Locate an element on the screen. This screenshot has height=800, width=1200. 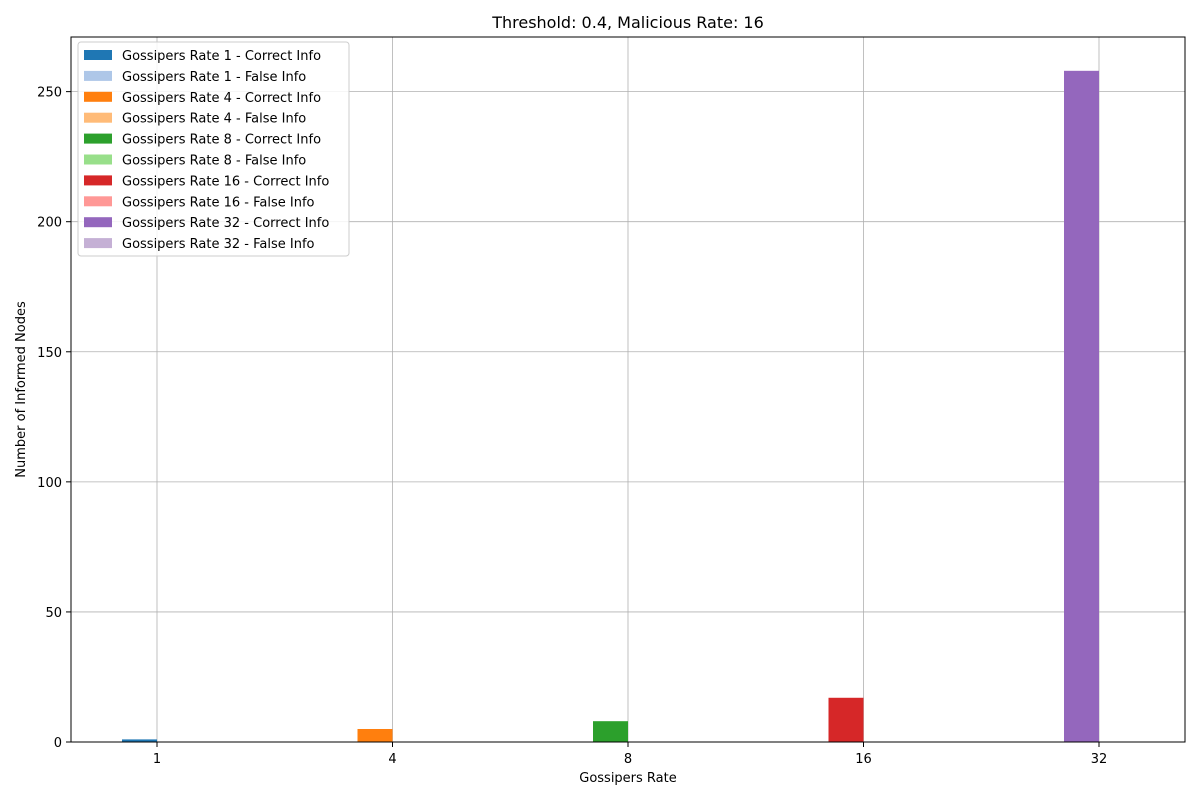
legend-label: Gossipers Rate 32 - False Info is located at coordinates (218, 244).